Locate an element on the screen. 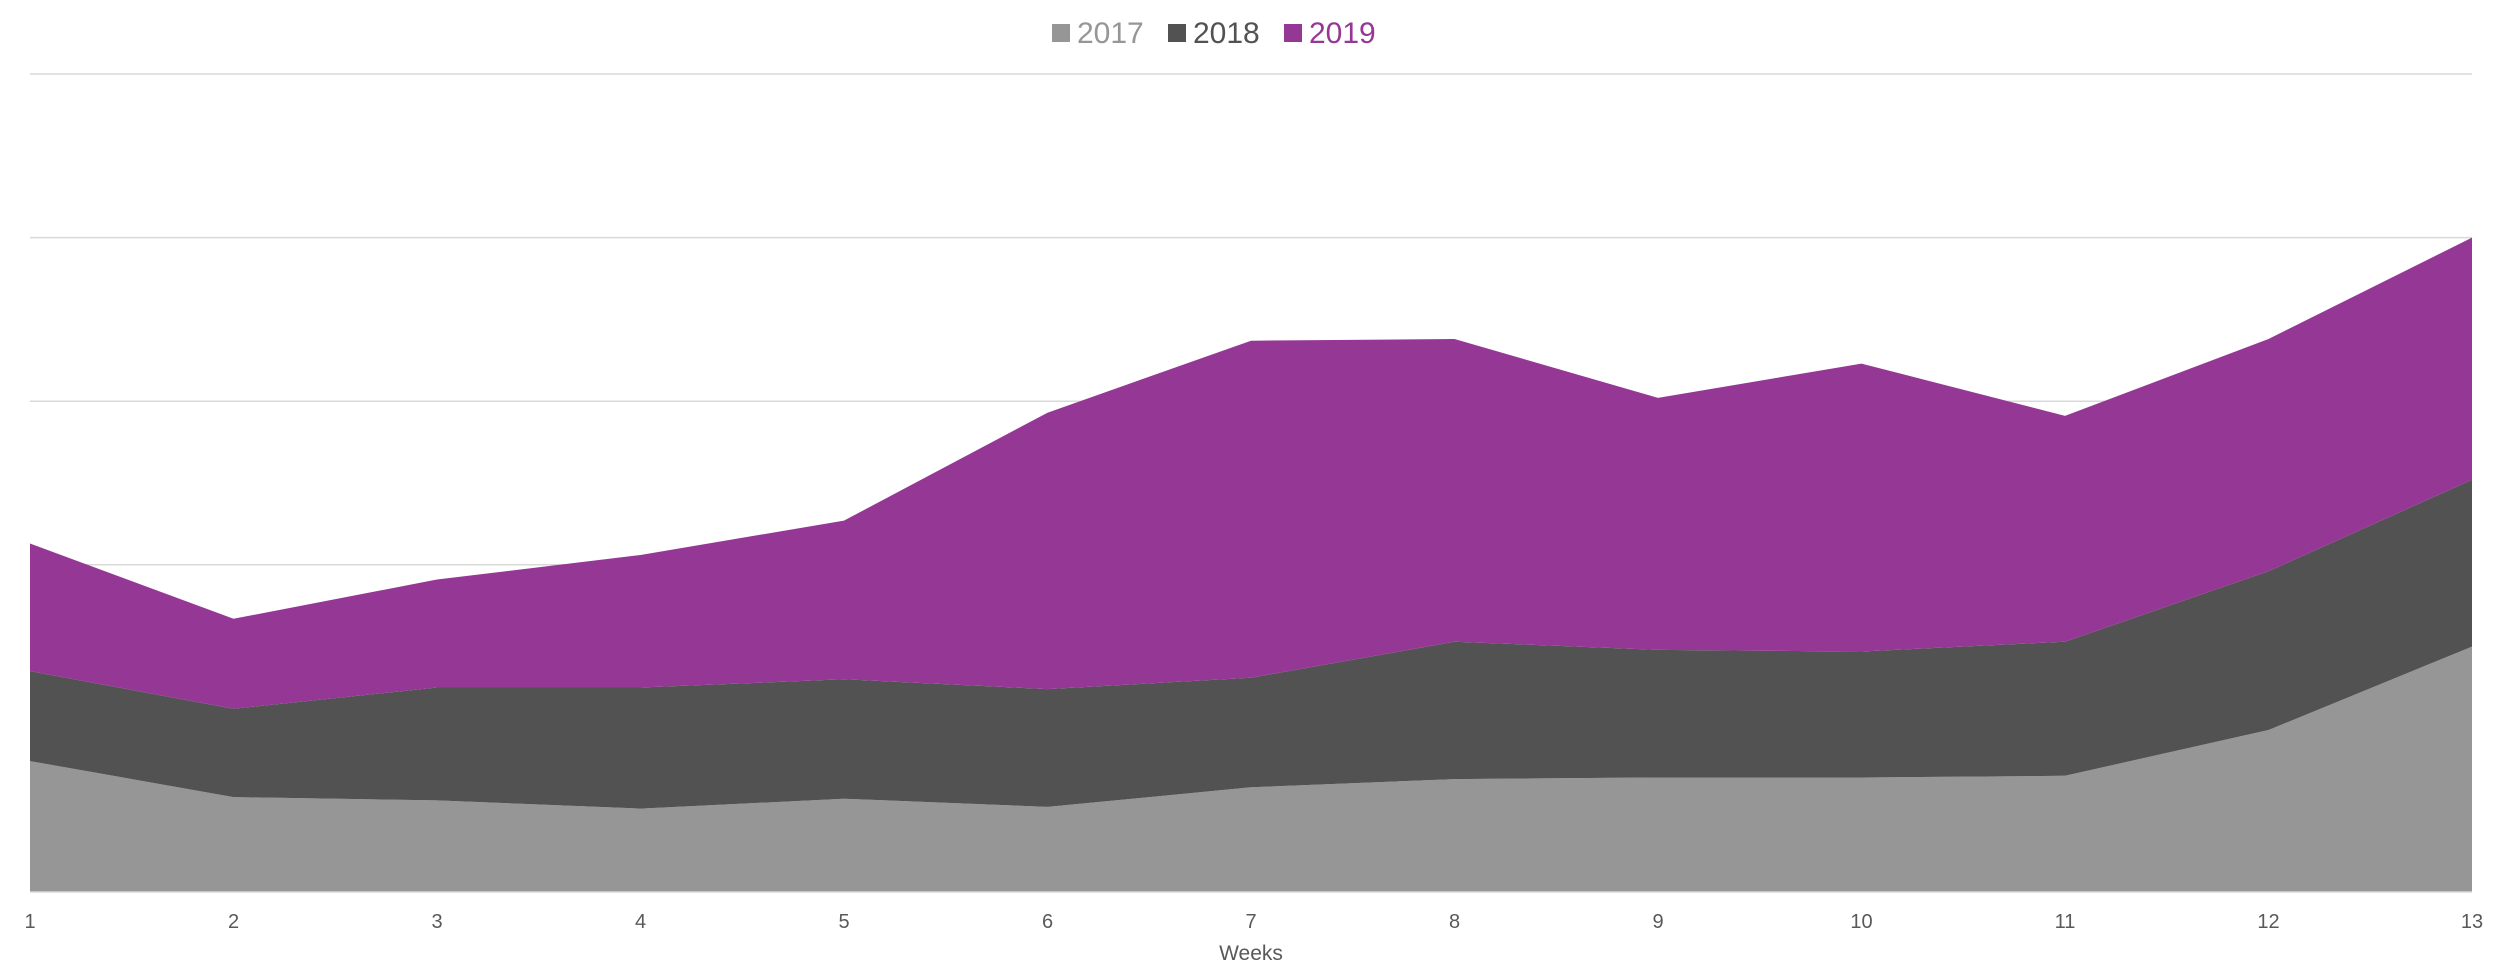  legend-label-2019: 2019 is located at coordinates (1342, 33).